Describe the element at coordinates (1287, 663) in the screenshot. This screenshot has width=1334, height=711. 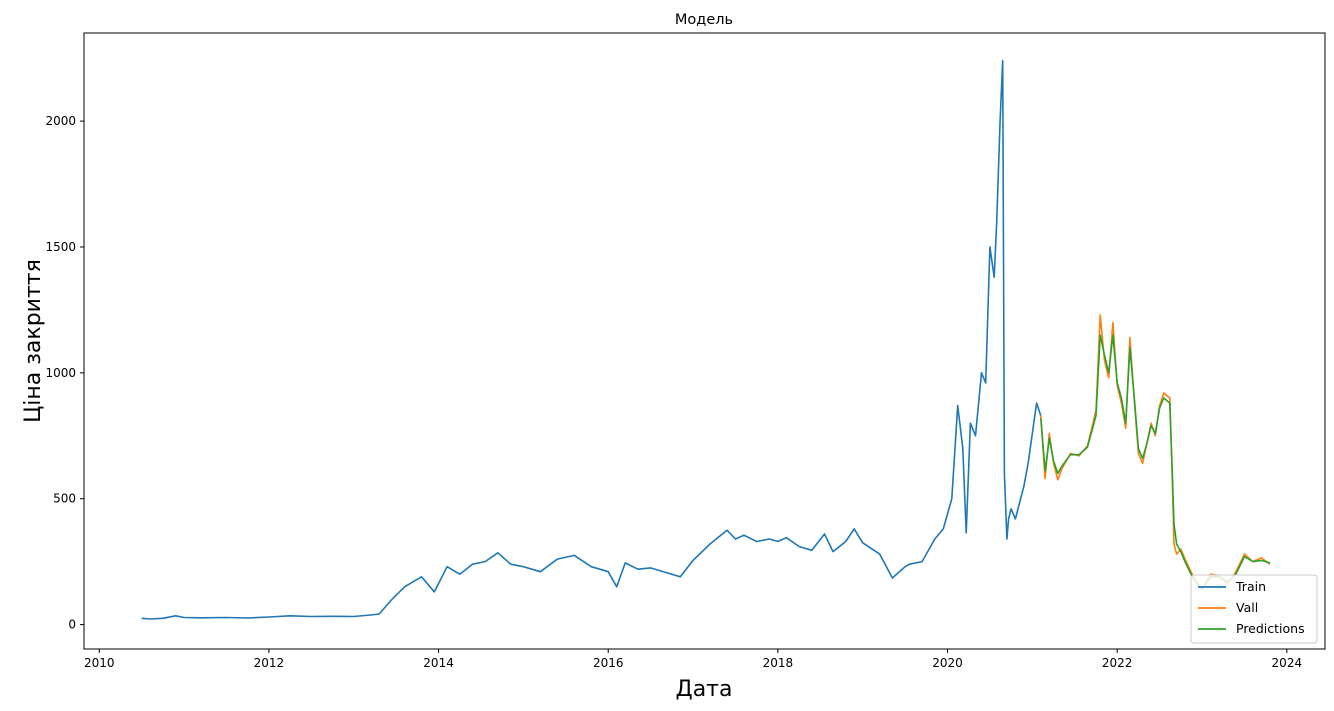
I see `x-tick-label: 2024` at that location.